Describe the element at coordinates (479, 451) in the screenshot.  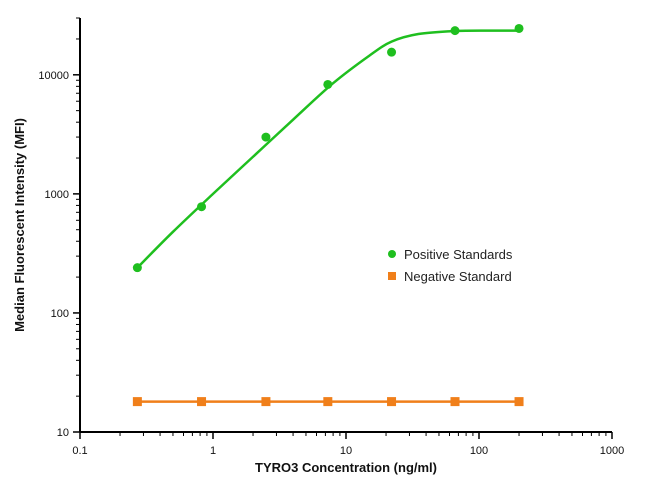
I see `x-tick-label: 100` at that location.